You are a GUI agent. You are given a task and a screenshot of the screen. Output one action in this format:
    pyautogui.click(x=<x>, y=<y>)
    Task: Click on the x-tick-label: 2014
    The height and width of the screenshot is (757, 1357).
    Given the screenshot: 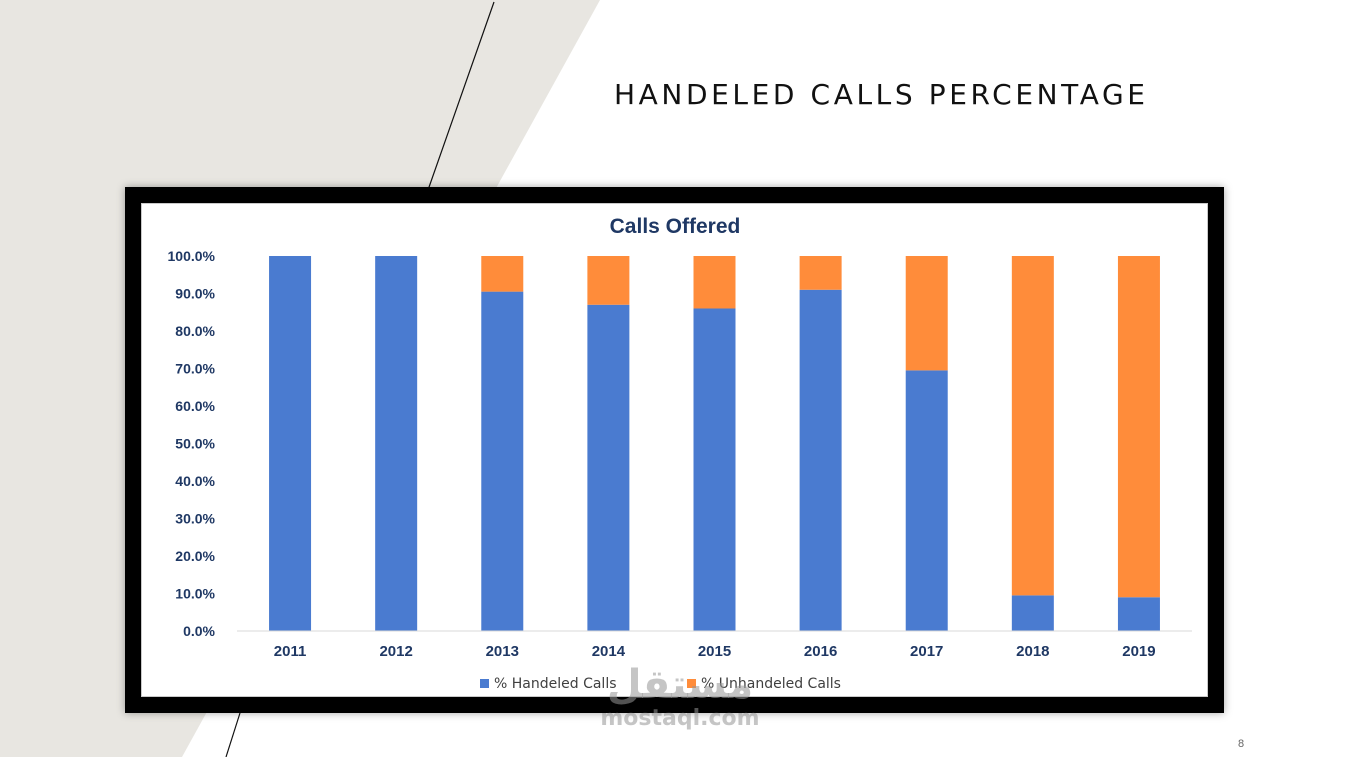 What is the action you would take?
    pyautogui.click(x=609, y=651)
    